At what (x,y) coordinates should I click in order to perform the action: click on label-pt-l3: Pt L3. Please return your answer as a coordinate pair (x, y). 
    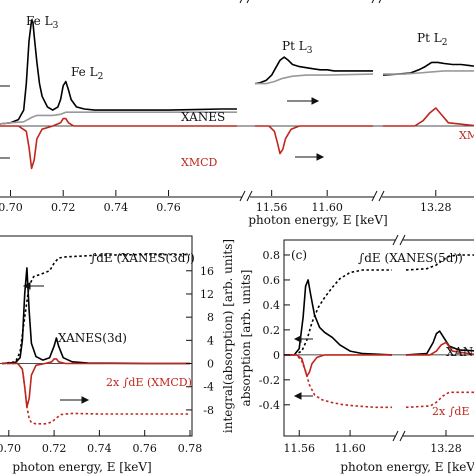
    Looking at the image, I should click on (297, 47).